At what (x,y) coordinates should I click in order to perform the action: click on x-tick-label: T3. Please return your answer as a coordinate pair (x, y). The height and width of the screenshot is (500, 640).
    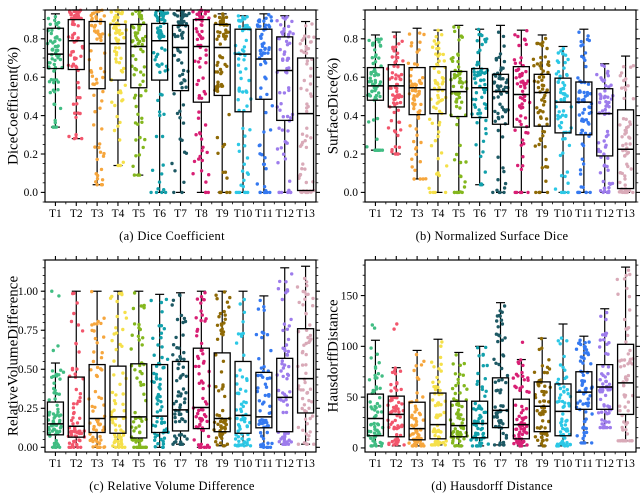
    Looking at the image, I should click on (97, 214).